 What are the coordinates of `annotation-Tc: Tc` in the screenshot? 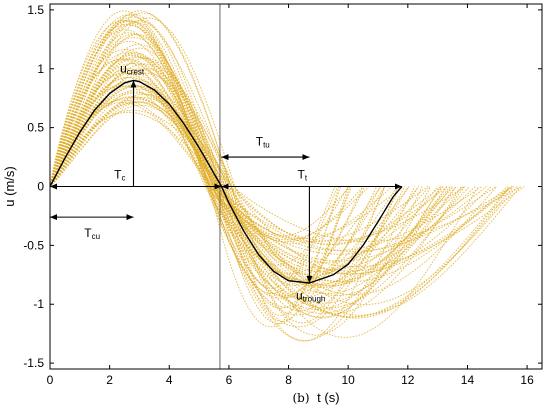 It's located at (119, 174).